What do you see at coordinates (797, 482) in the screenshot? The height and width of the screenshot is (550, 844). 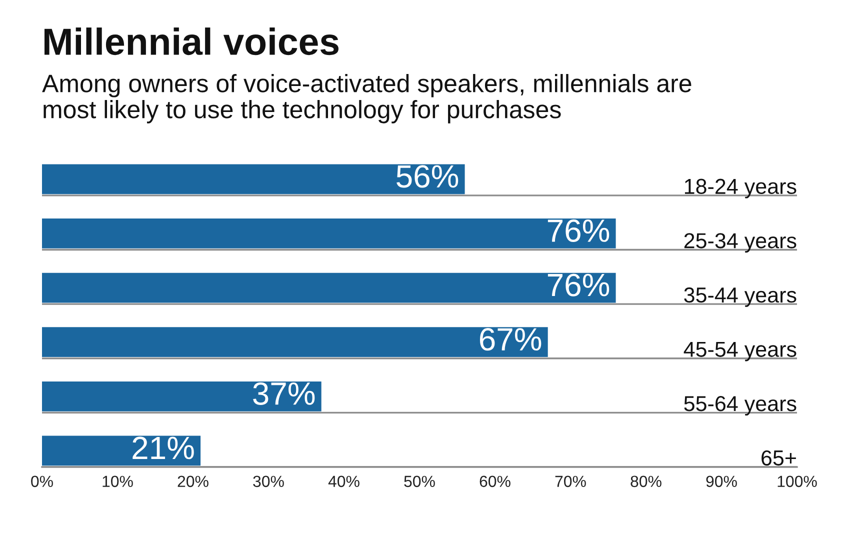 I see `x-tick-label: 100%` at bounding box center [797, 482].